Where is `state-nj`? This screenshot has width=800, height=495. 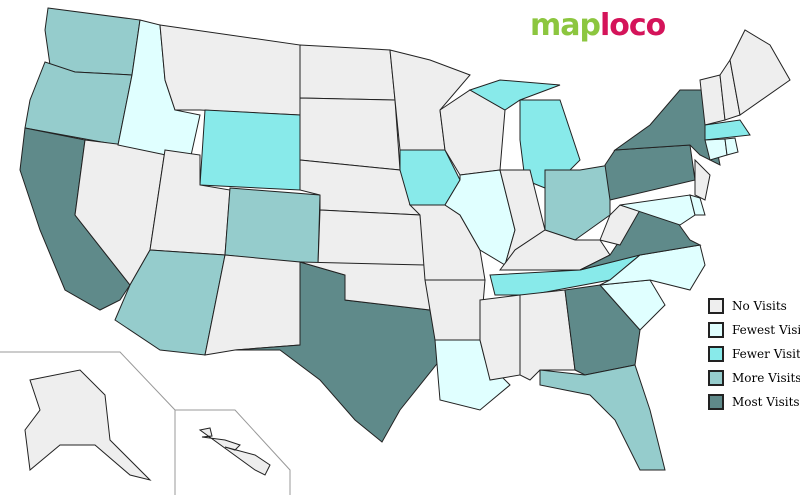
state-nj is located at coordinates (702, 179).